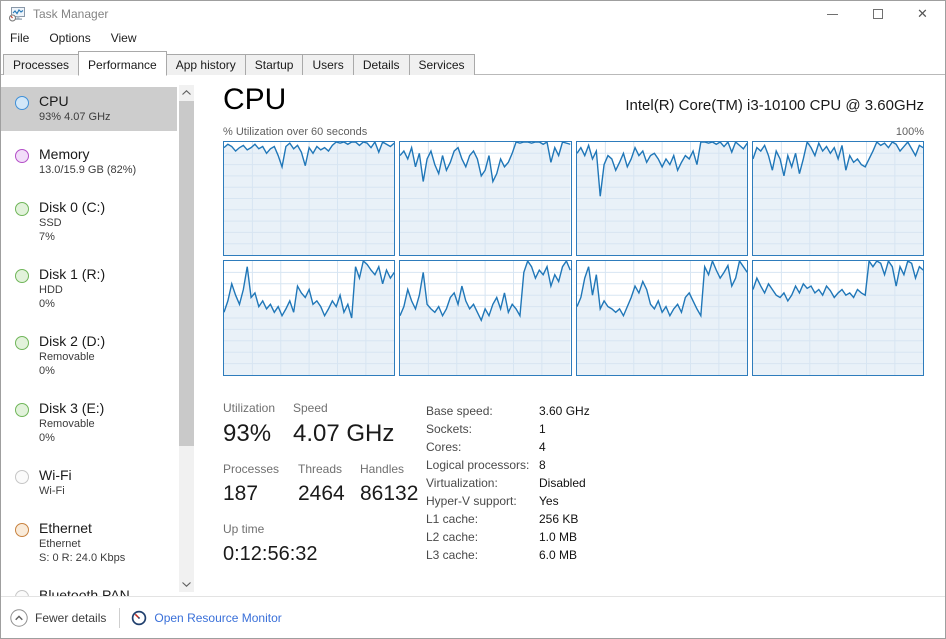 The height and width of the screenshot is (639, 946). Describe the element at coordinates (473, 14) in the screenshot. I see `title-bar: Task Manager ✕` at that location.